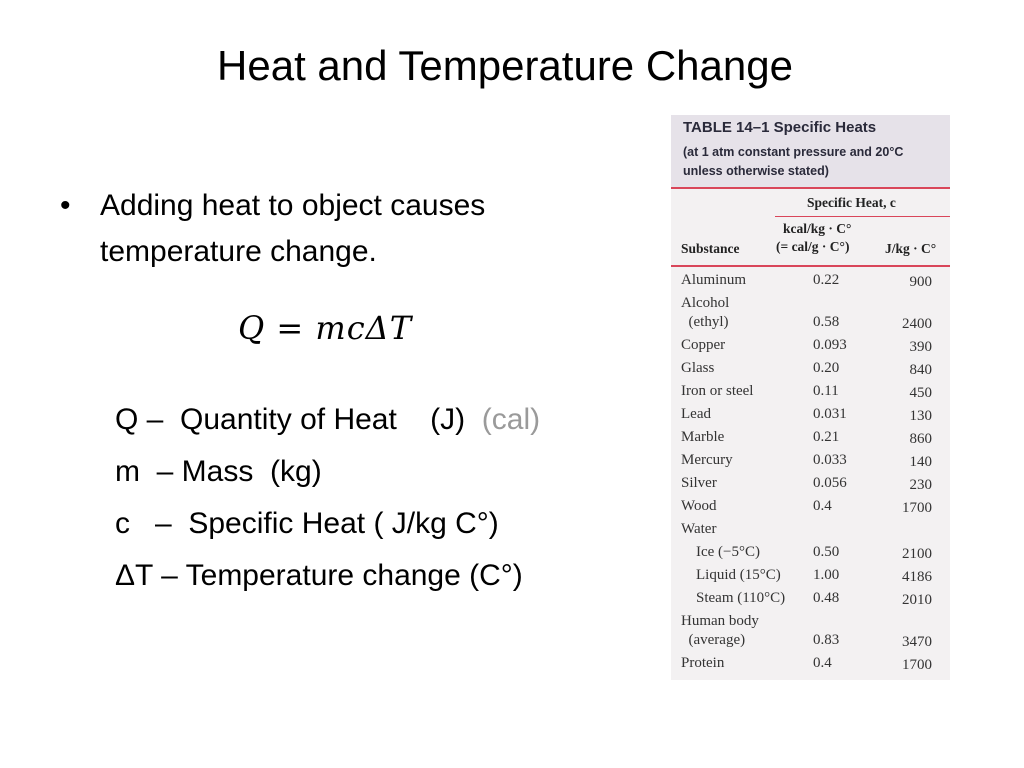 The width and height of the screenshot is (1024, 768). I want to click on table-row-kcal: 0.21, so click(826, 437).